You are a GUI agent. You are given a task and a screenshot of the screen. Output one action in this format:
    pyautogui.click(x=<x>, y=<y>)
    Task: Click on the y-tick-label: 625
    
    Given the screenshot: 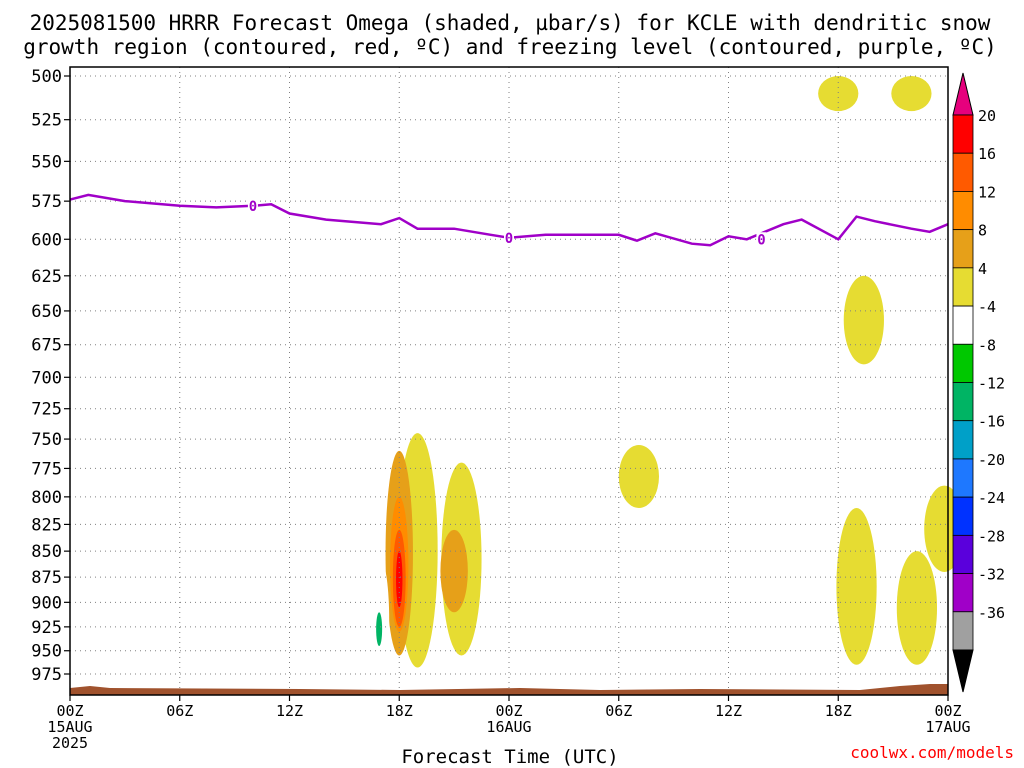 What is the action you would take?
    pyautogui.click(x=46, y=277)
    